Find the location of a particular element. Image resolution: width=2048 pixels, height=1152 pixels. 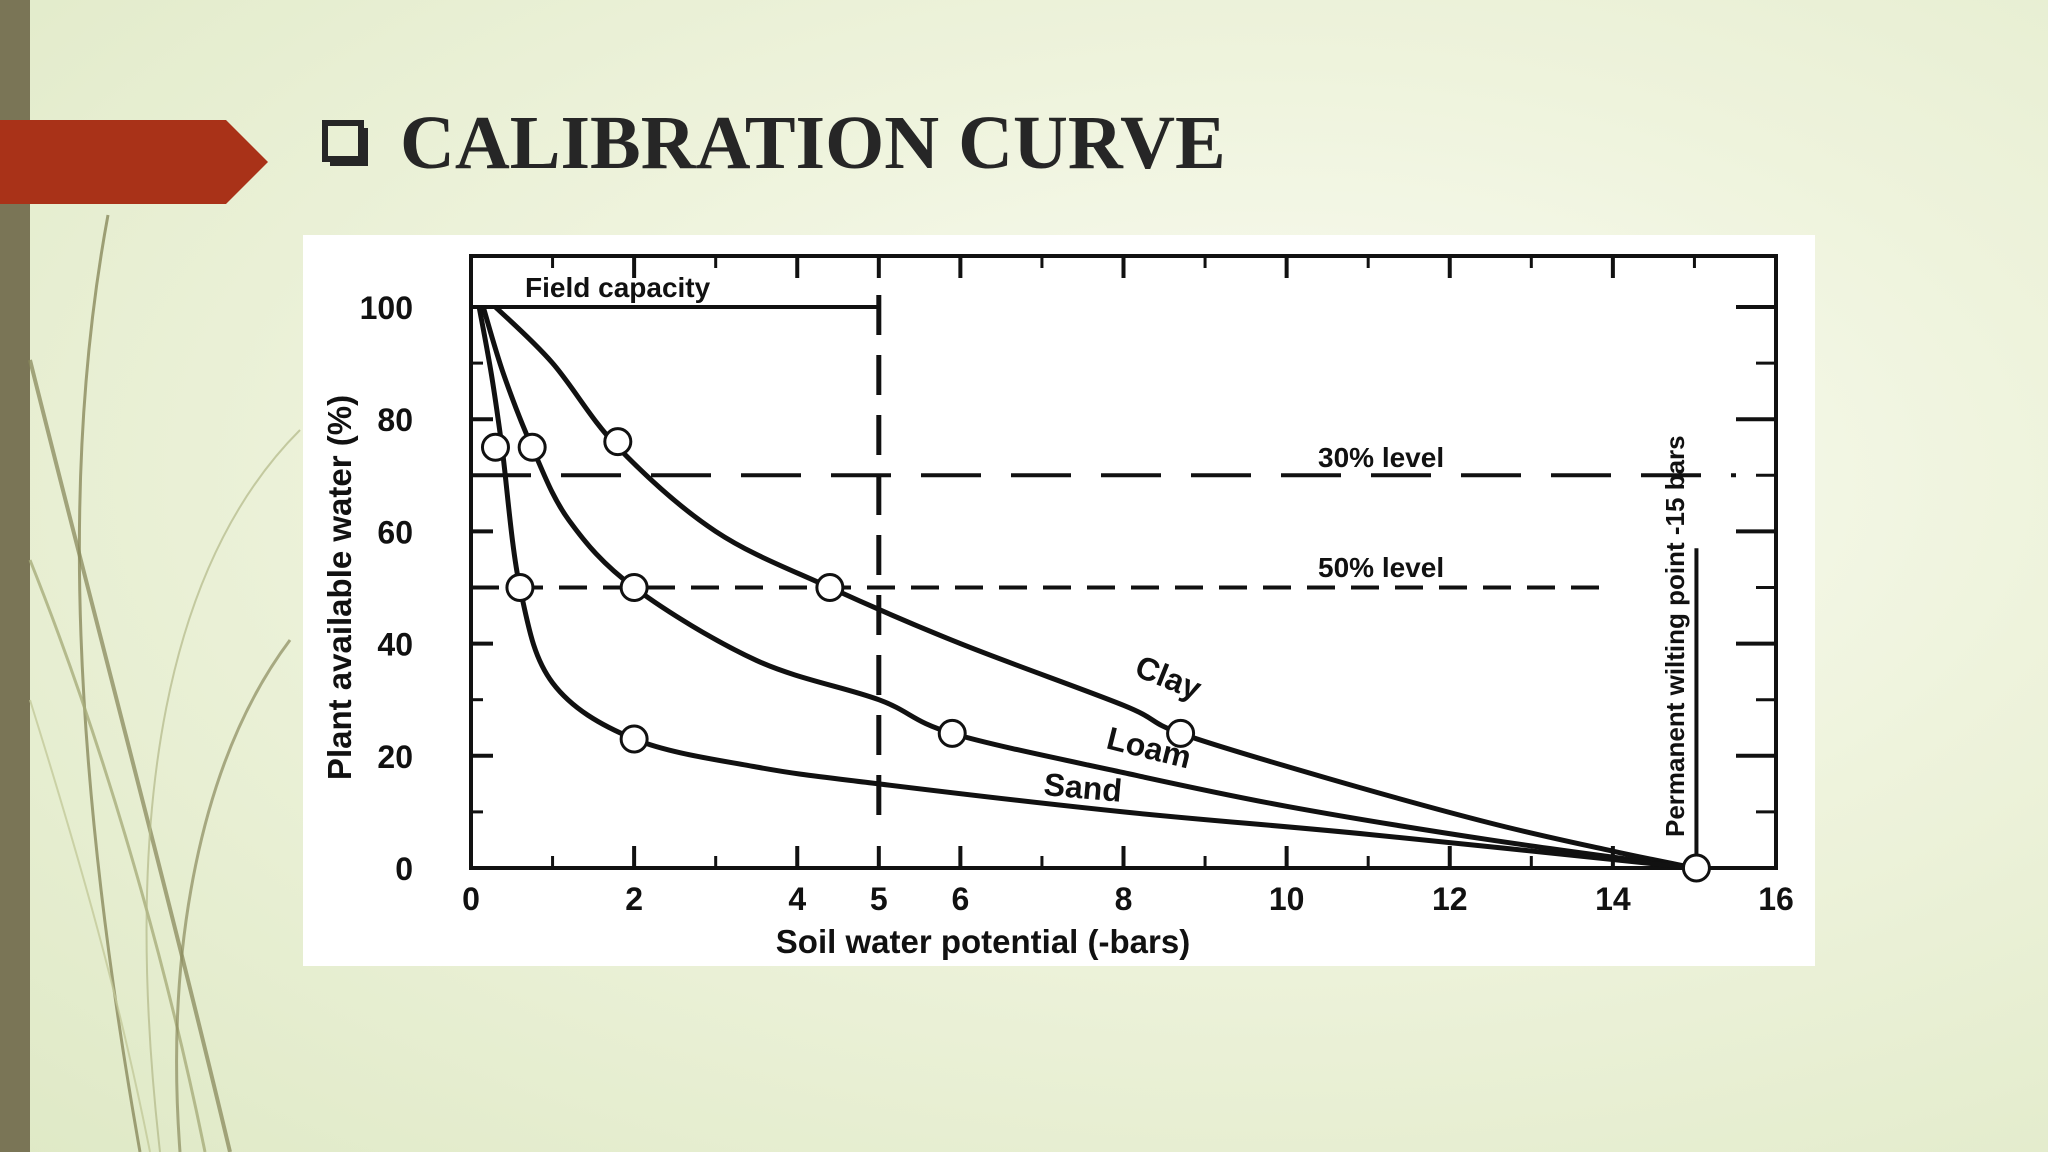

x-tick-label: 16 is located at coordinates (1776, 899).